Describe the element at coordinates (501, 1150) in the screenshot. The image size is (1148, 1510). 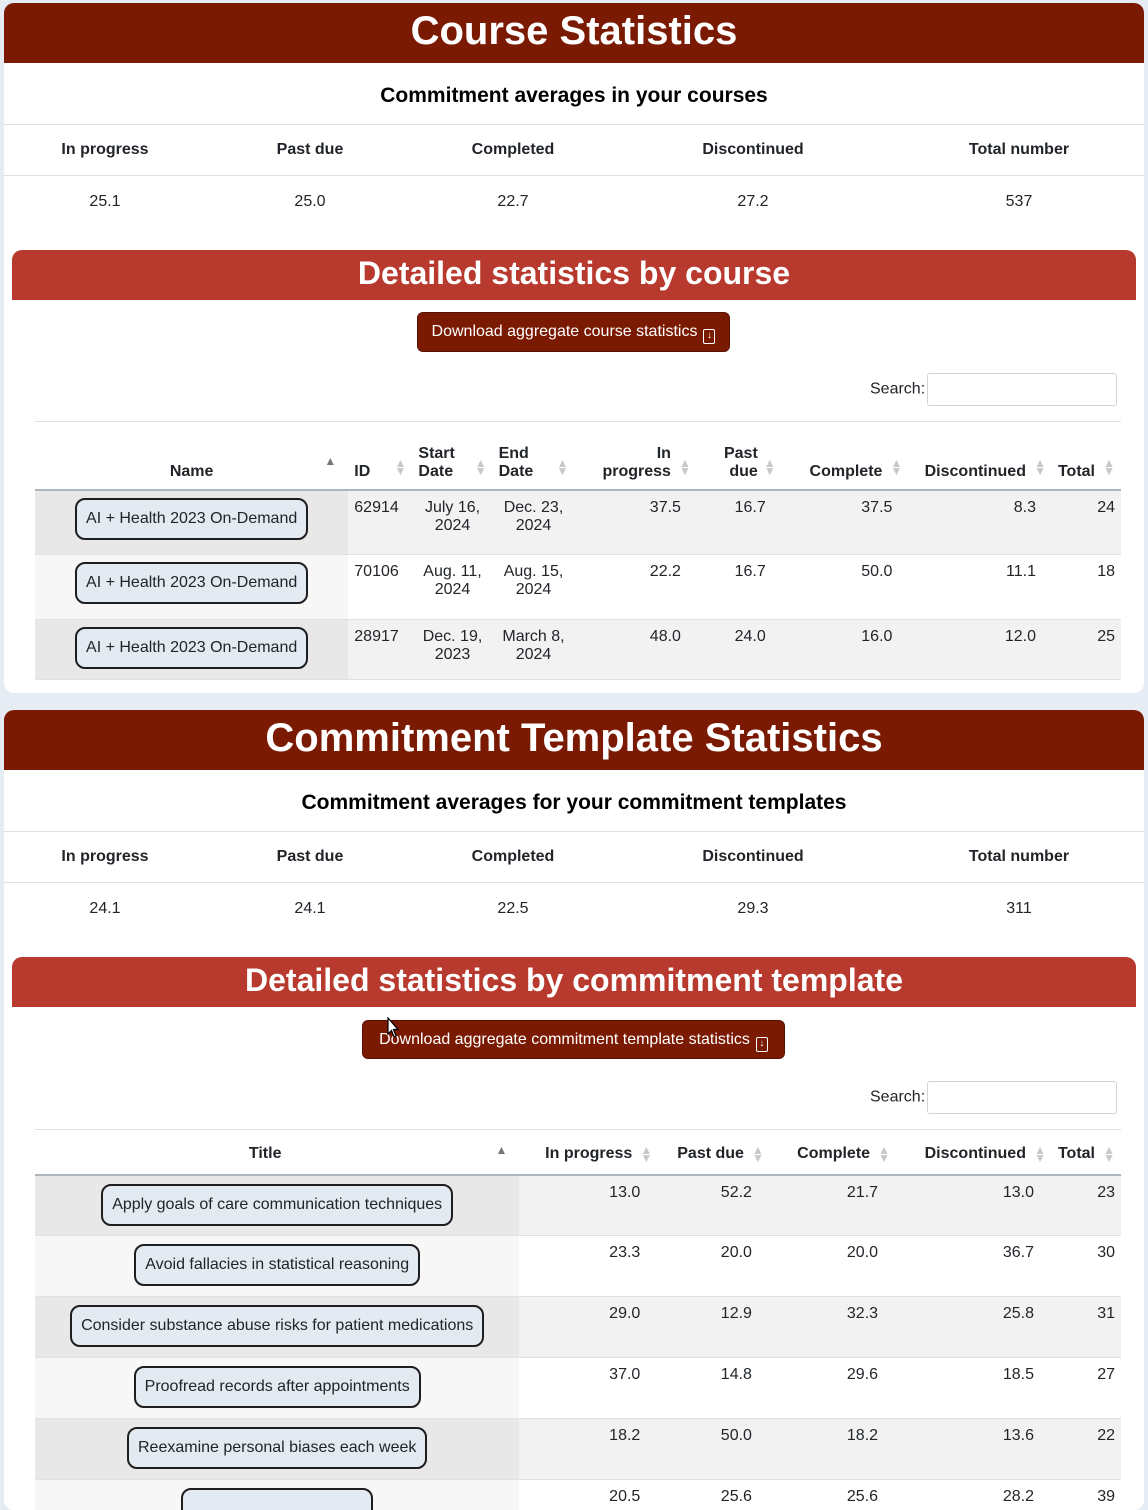
I see `sort-asc-icon: ▲` at that location.